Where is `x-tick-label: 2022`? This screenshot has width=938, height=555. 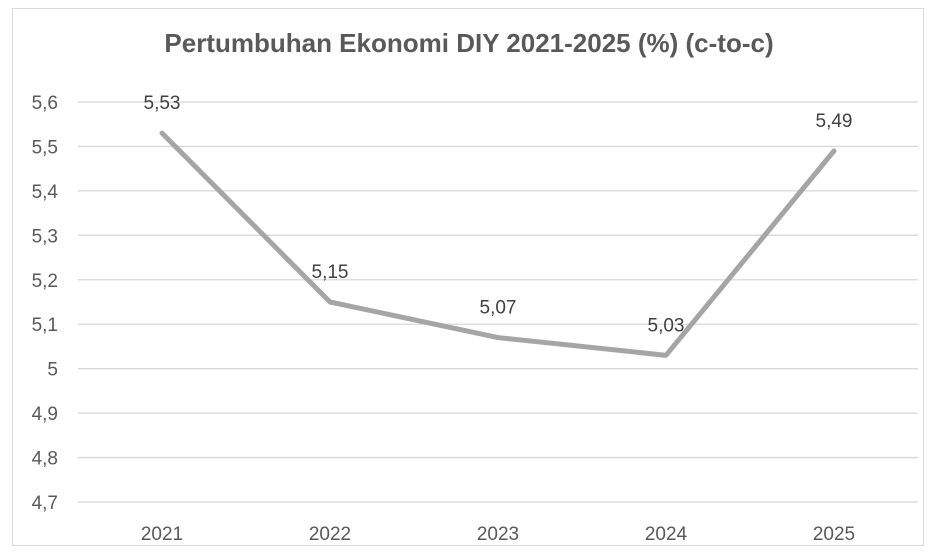 x-tick-label: 2022 is located at coordinates (330, 534).